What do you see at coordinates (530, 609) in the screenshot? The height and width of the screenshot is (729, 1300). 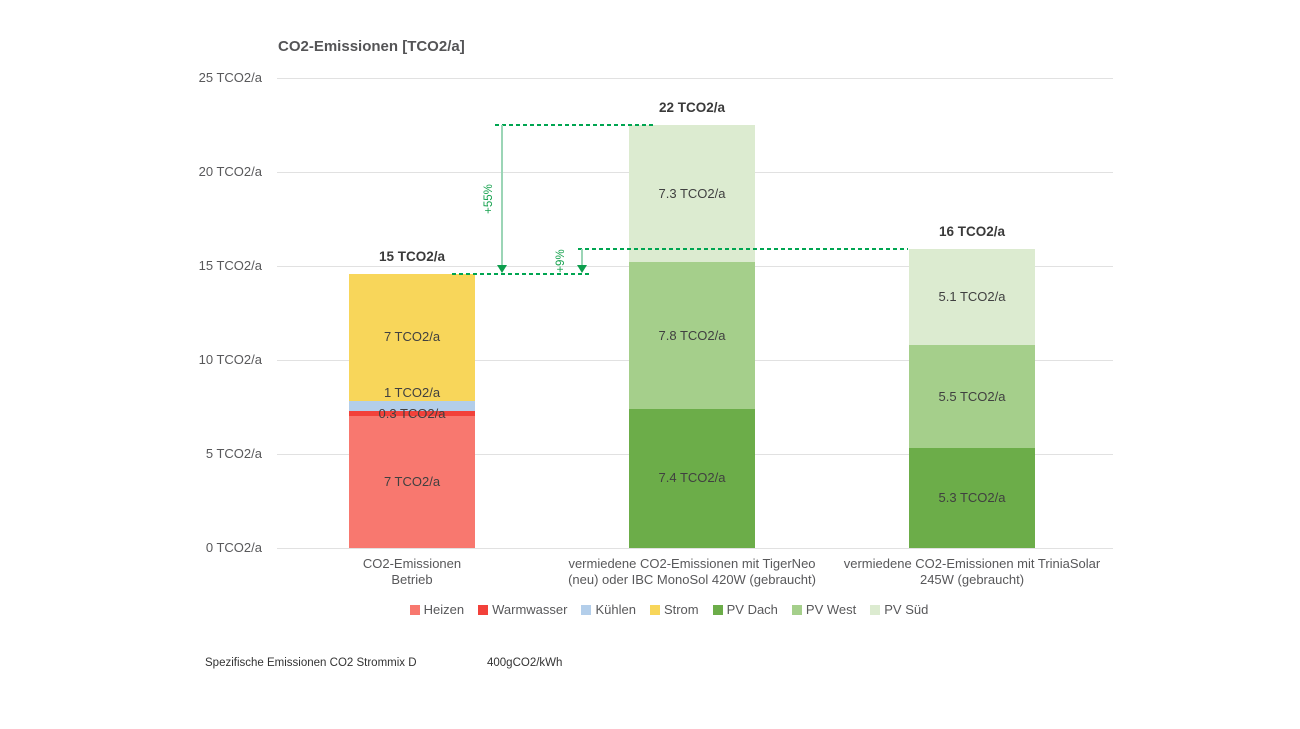 I see `legend-label: Warmwasser` at bounding box center [530, 609].